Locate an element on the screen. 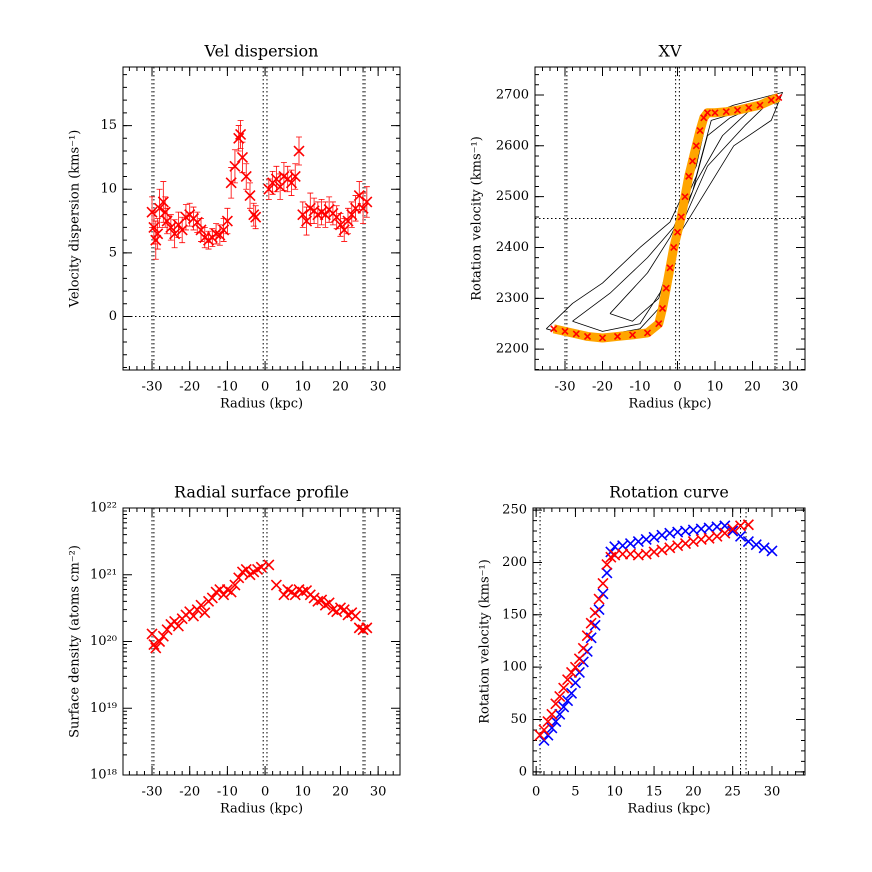 The width and height of the screenshot is (872, 872). panel-title: Rotation curve is located at coordinates (669, 492).